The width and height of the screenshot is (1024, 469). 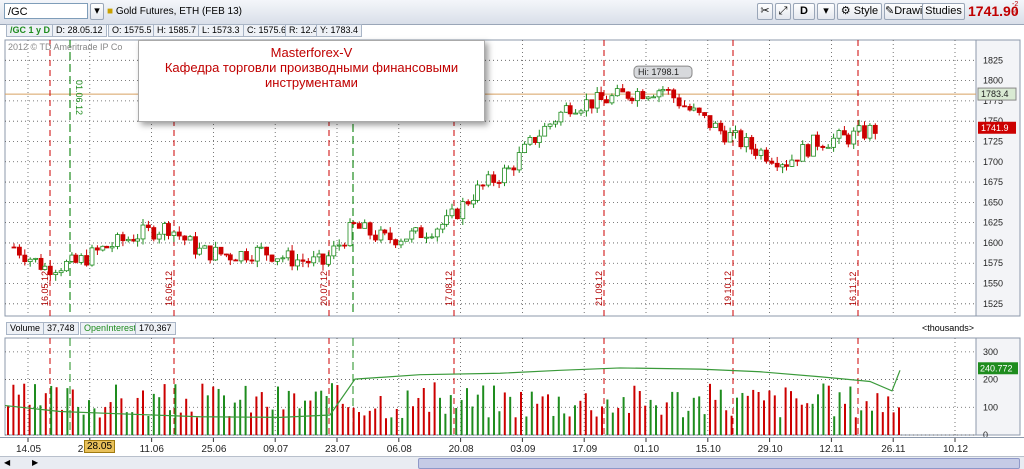 What do you see at coordinates (61, 328) in the screenshot?
I see `volume-value: 37,748` at bounding box center [61, 328].